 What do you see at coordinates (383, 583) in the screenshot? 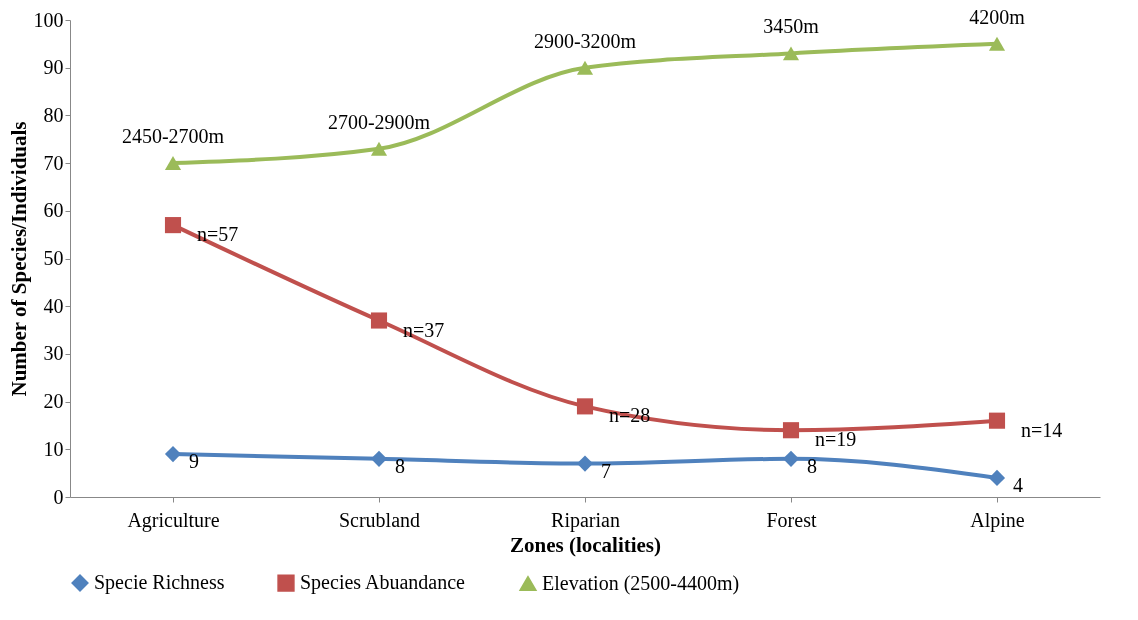
I see `legend-label: Species Abuandance` at bounding box center [383, 583].